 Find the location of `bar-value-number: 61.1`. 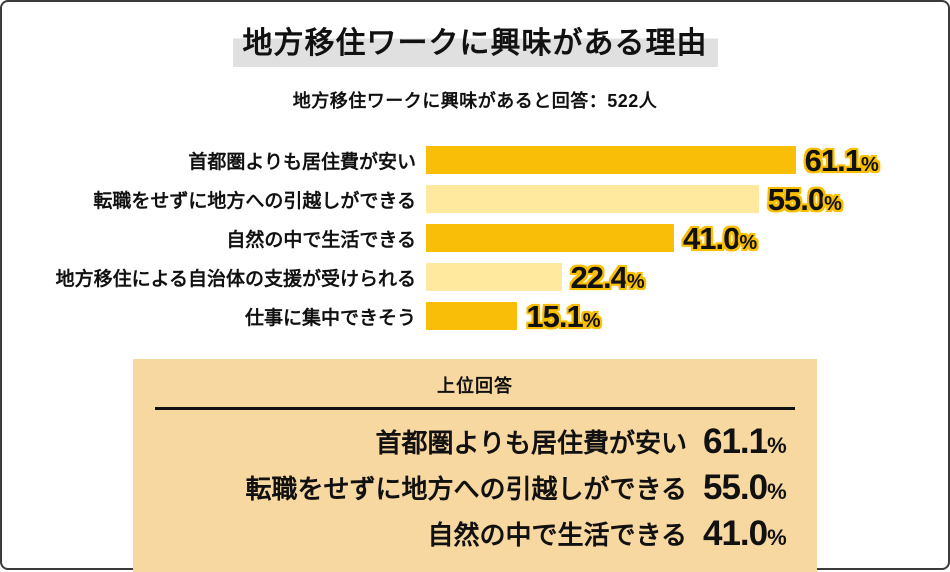

bar-value-number: 61.1 is located at coordinates (833, 160).